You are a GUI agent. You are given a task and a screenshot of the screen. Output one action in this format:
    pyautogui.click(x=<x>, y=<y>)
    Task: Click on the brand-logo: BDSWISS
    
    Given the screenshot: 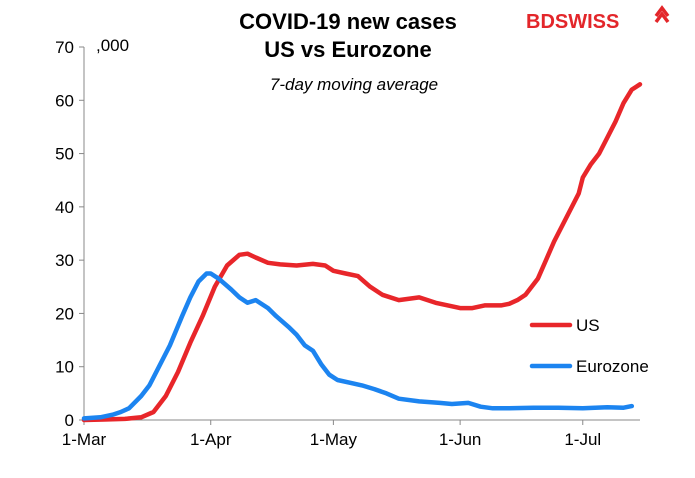 What is the action you would take?
    pyautogui.click(x=598, y=19)
    